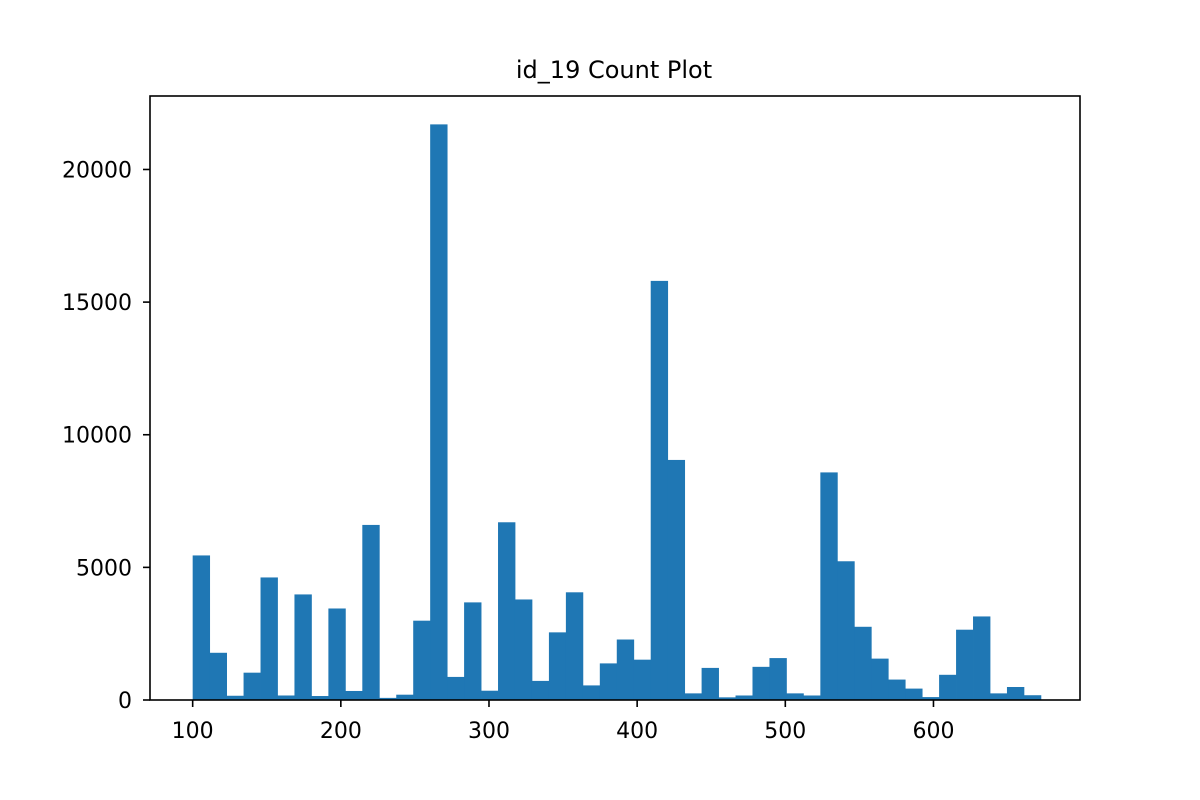  What do you see at coordinates (614, 70) in the screenshot?
I see `chart-title: id_19 Count Plot` at bounding box center [614, 70].